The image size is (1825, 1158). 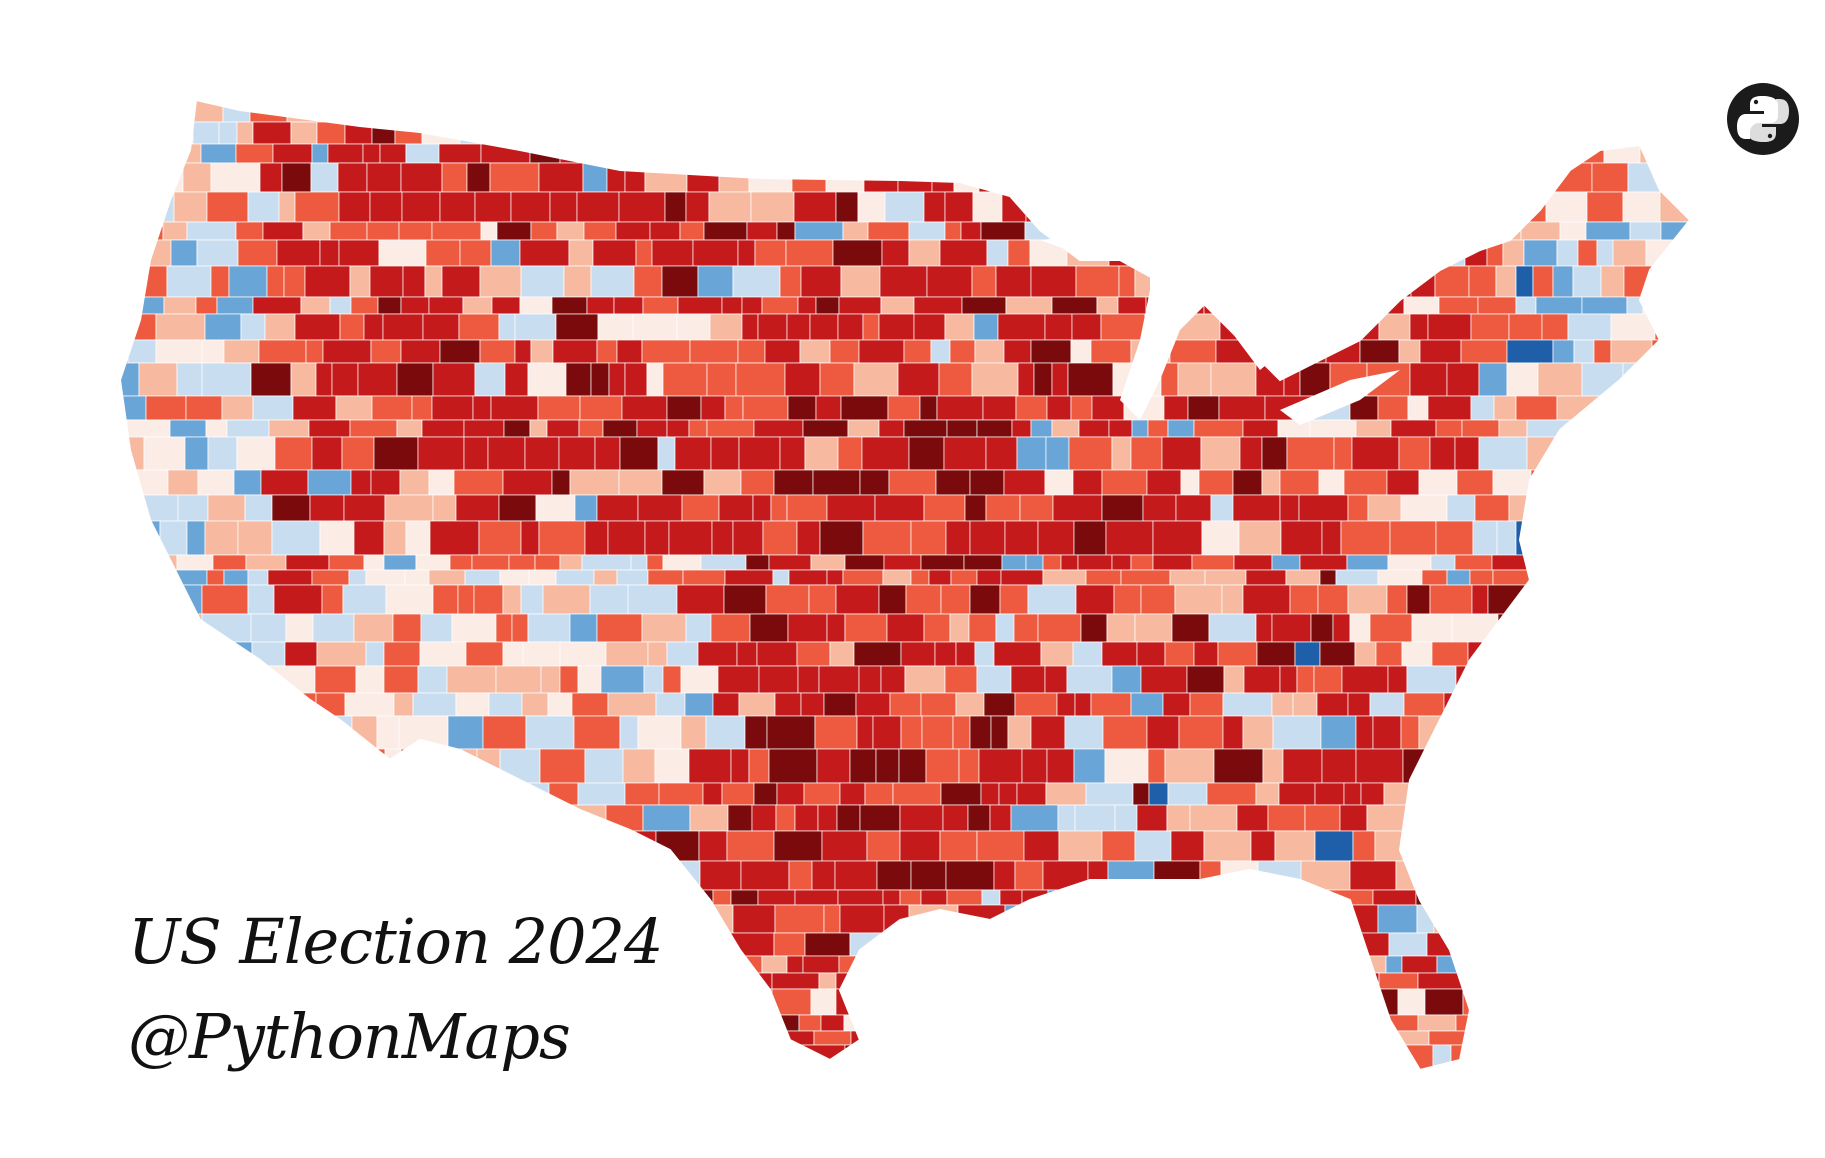 I want to click on lake-erie, so click(x=1340, y=397).